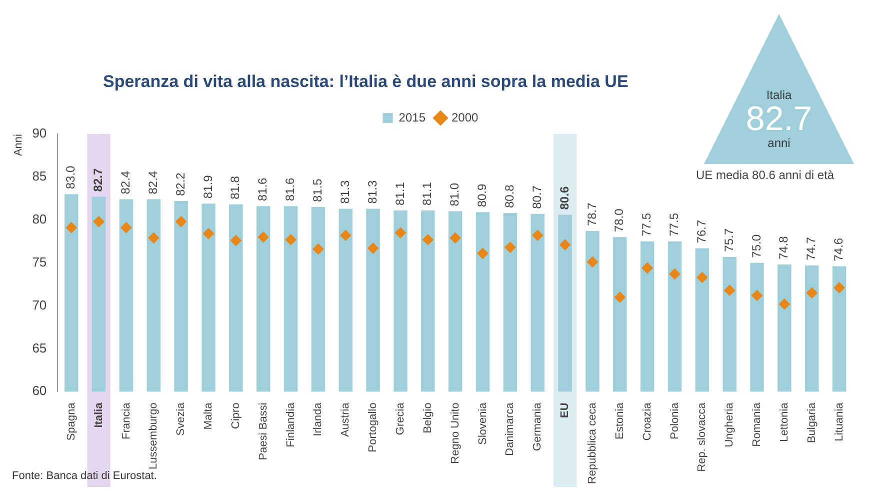 The image size is (871, 495). Describe the element at coordinates (730, 425) in the screenshot. I see `x-tick-label: Ungheria` at that location.